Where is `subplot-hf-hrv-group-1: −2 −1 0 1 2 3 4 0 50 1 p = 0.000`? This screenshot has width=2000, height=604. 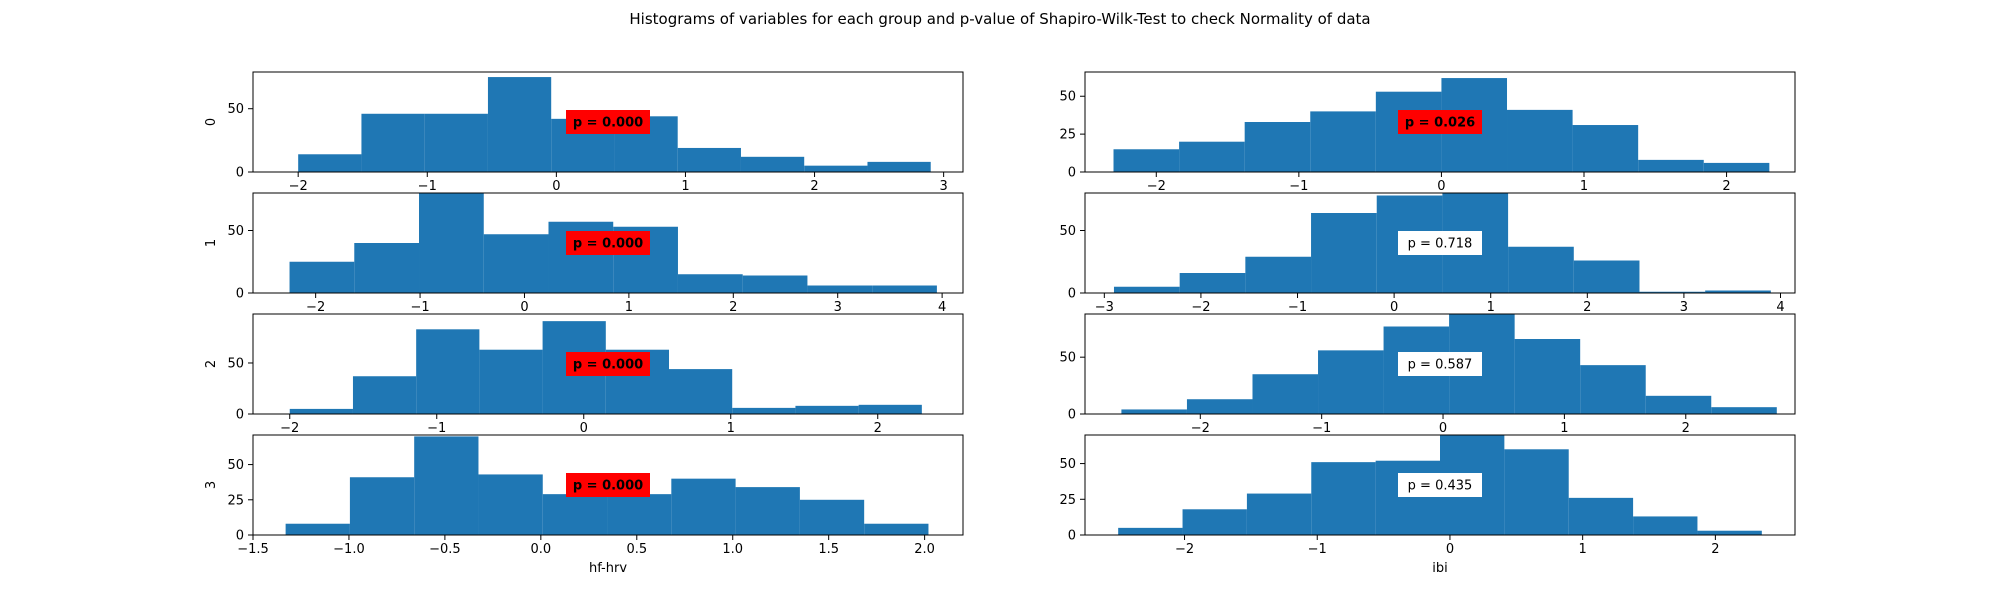
subplot-hf-hrv-group-1: −2 −1 0 1 2 3 4 0 50 1 p = 0.000 is located at coordinates (584, 253).